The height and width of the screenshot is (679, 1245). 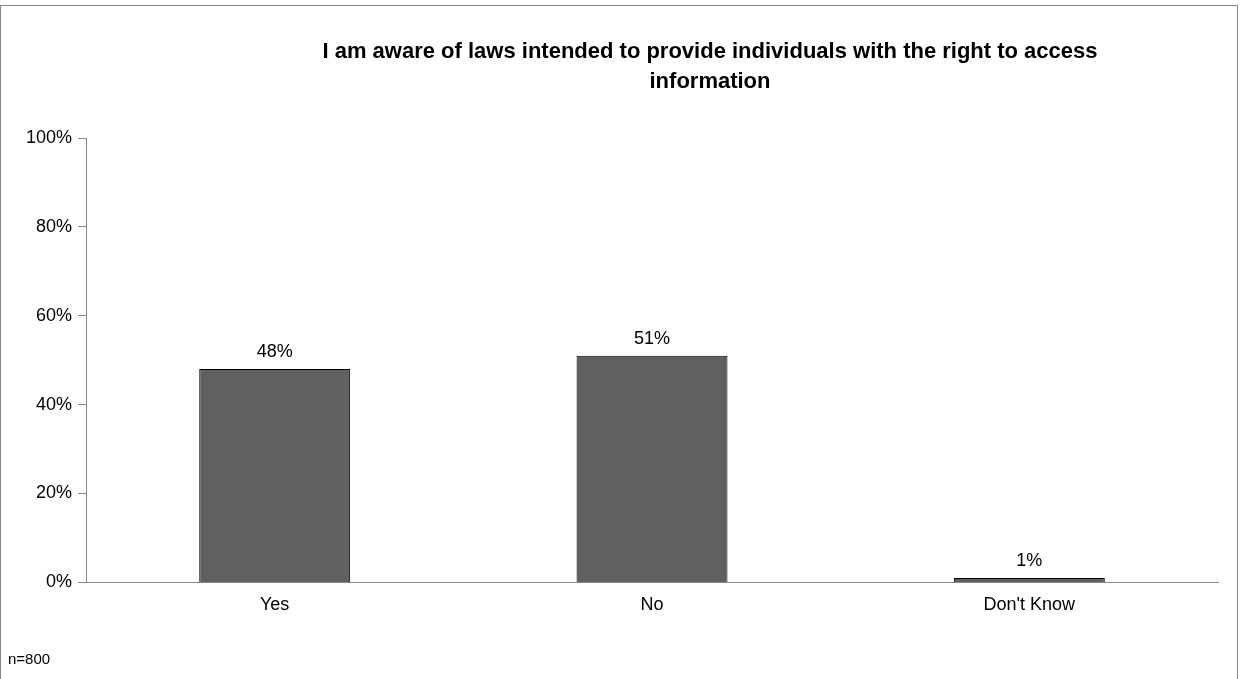 I want to click on chart-title: I am aware of laws intended to provide individuals with the right to access information, so click(x=710, y=66).